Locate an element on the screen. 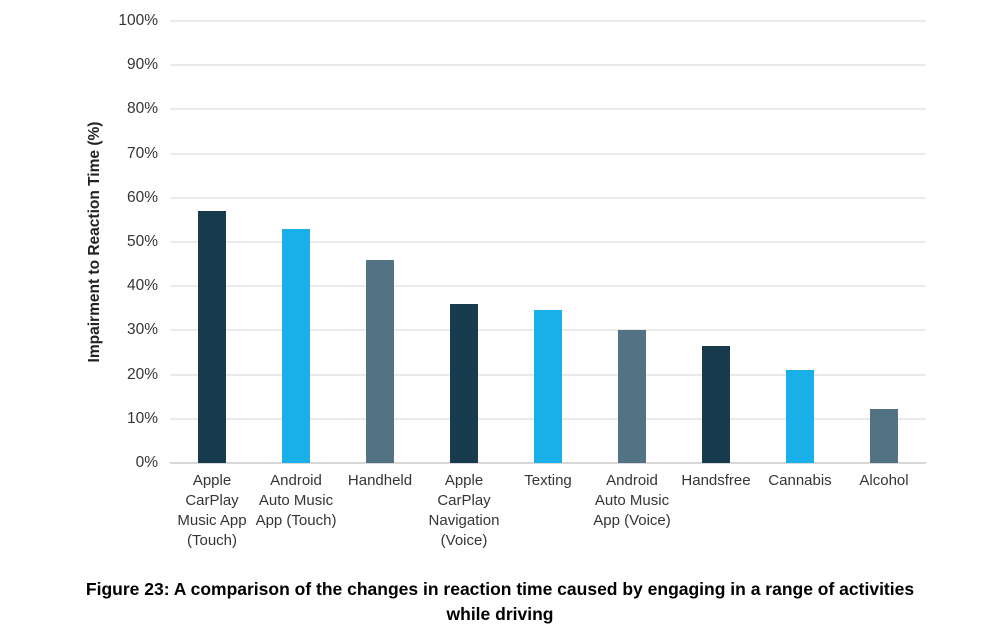 This screenshot has height=636, width=1000. bar-apple-carplay-navigation-voice is located at coordinates (464, 383).